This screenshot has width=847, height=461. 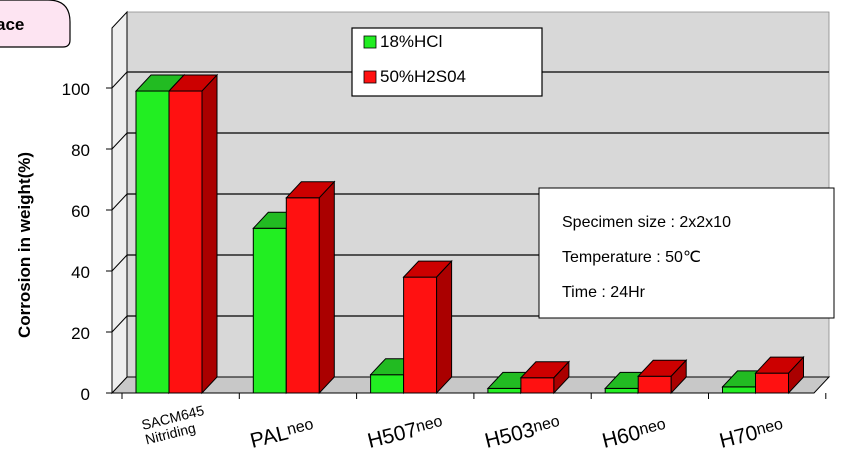 What do you see at coordinates (631, 257) in the screenshot?
I see `condition-line-2: Temperature : 50℃` at bounding box center [631, 257].